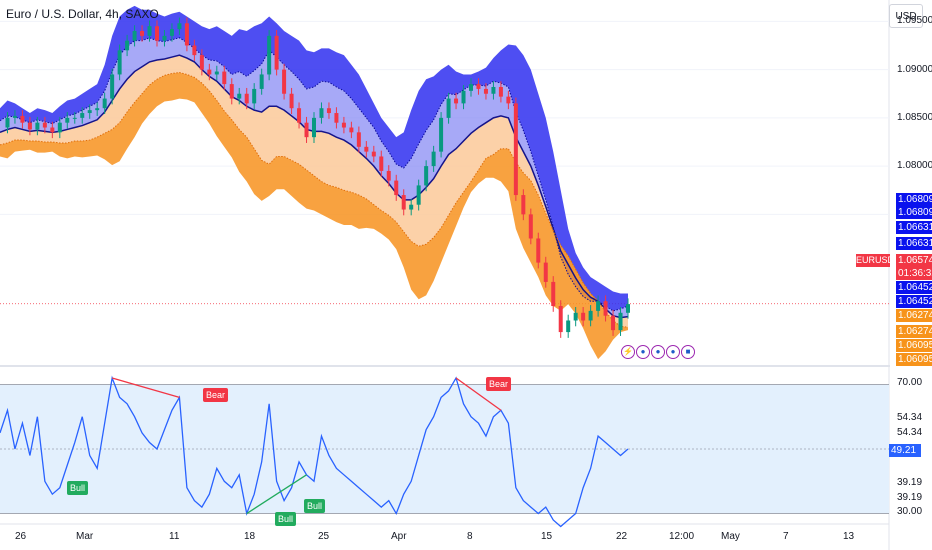  Describe the element at coordinates (688, 352) in the screenshot. I see `us-flag-icon: ■` at that location.